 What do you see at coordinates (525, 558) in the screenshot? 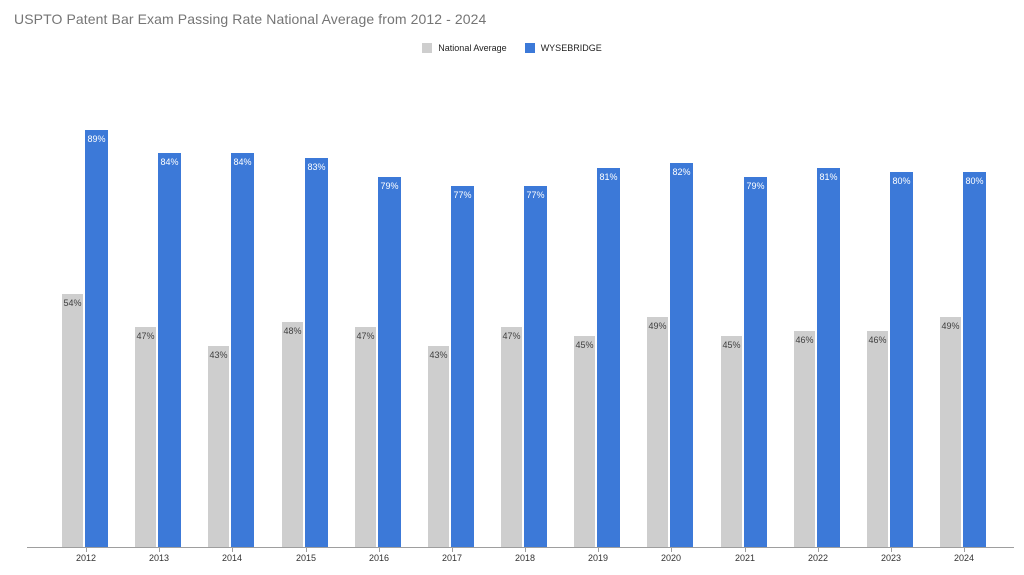
I see `x-axis-label-2018: 2018` at bounding box center [525, 558].